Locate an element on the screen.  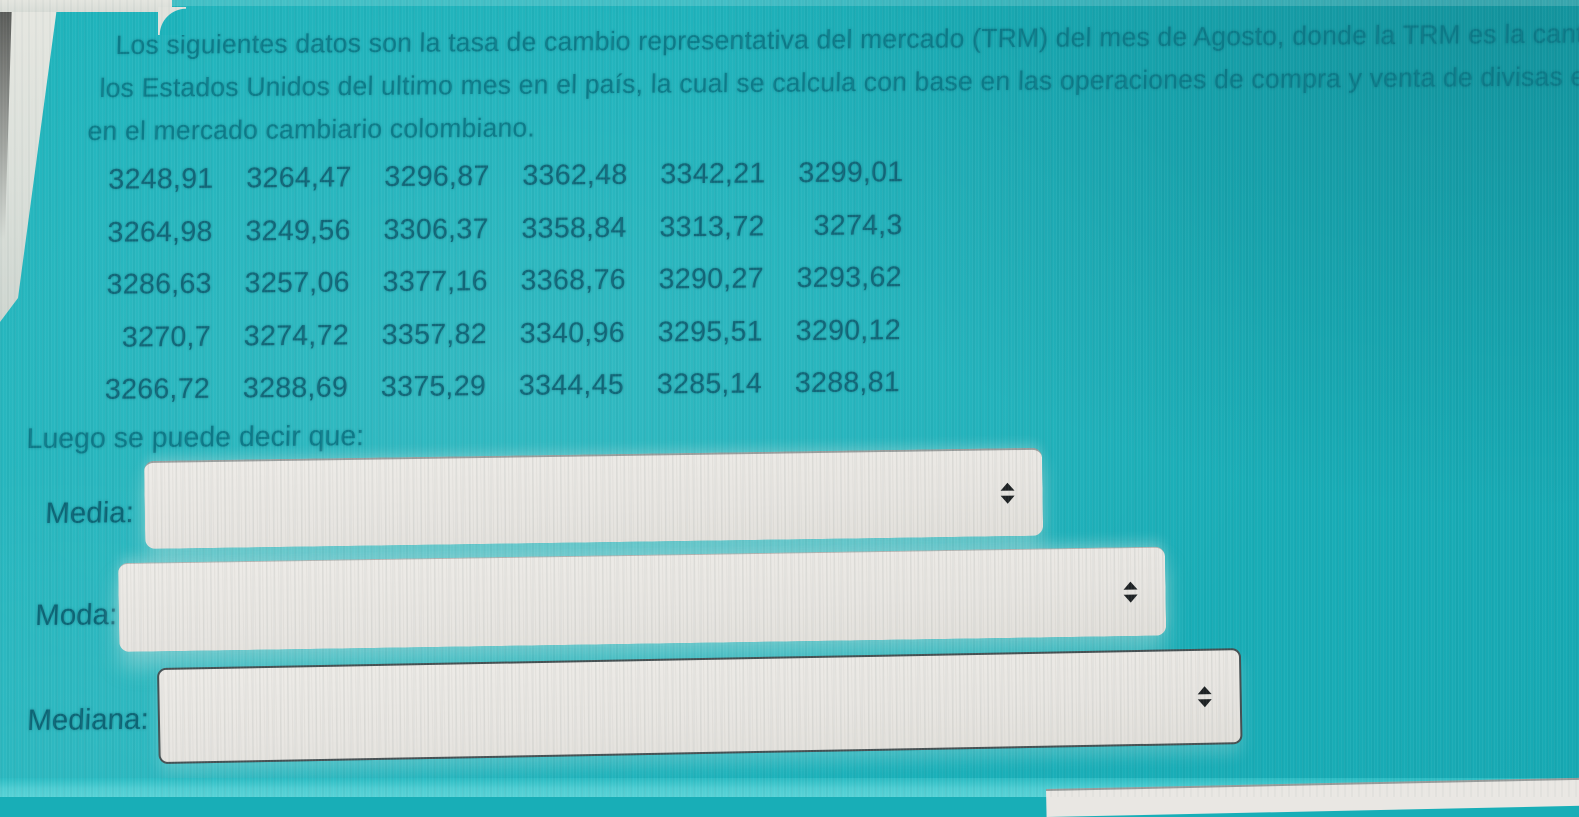
trm-value-cell: 3264,47 is located at coordinates (299, 178).